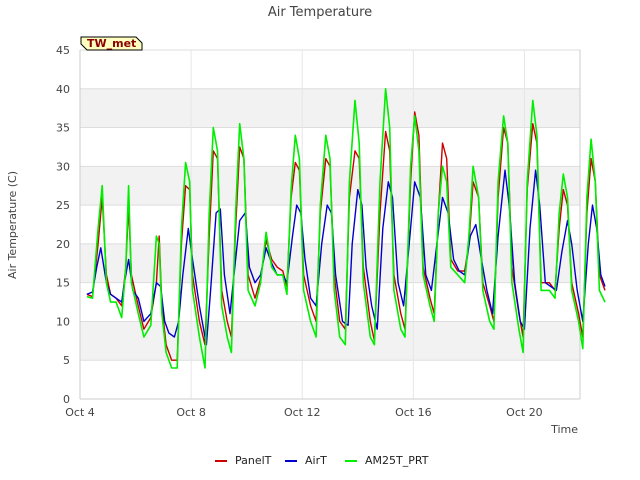 The image size is (640, 480). Describe the element at coordinates (66, 360) in the screenshot. I see `y-tick-label: 5` at that location.